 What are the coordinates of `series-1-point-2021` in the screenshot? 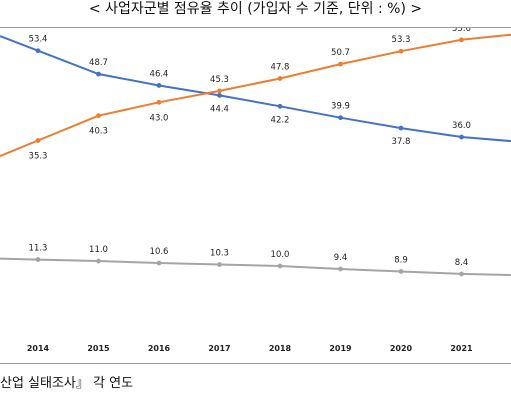 It's located at (461, 137).